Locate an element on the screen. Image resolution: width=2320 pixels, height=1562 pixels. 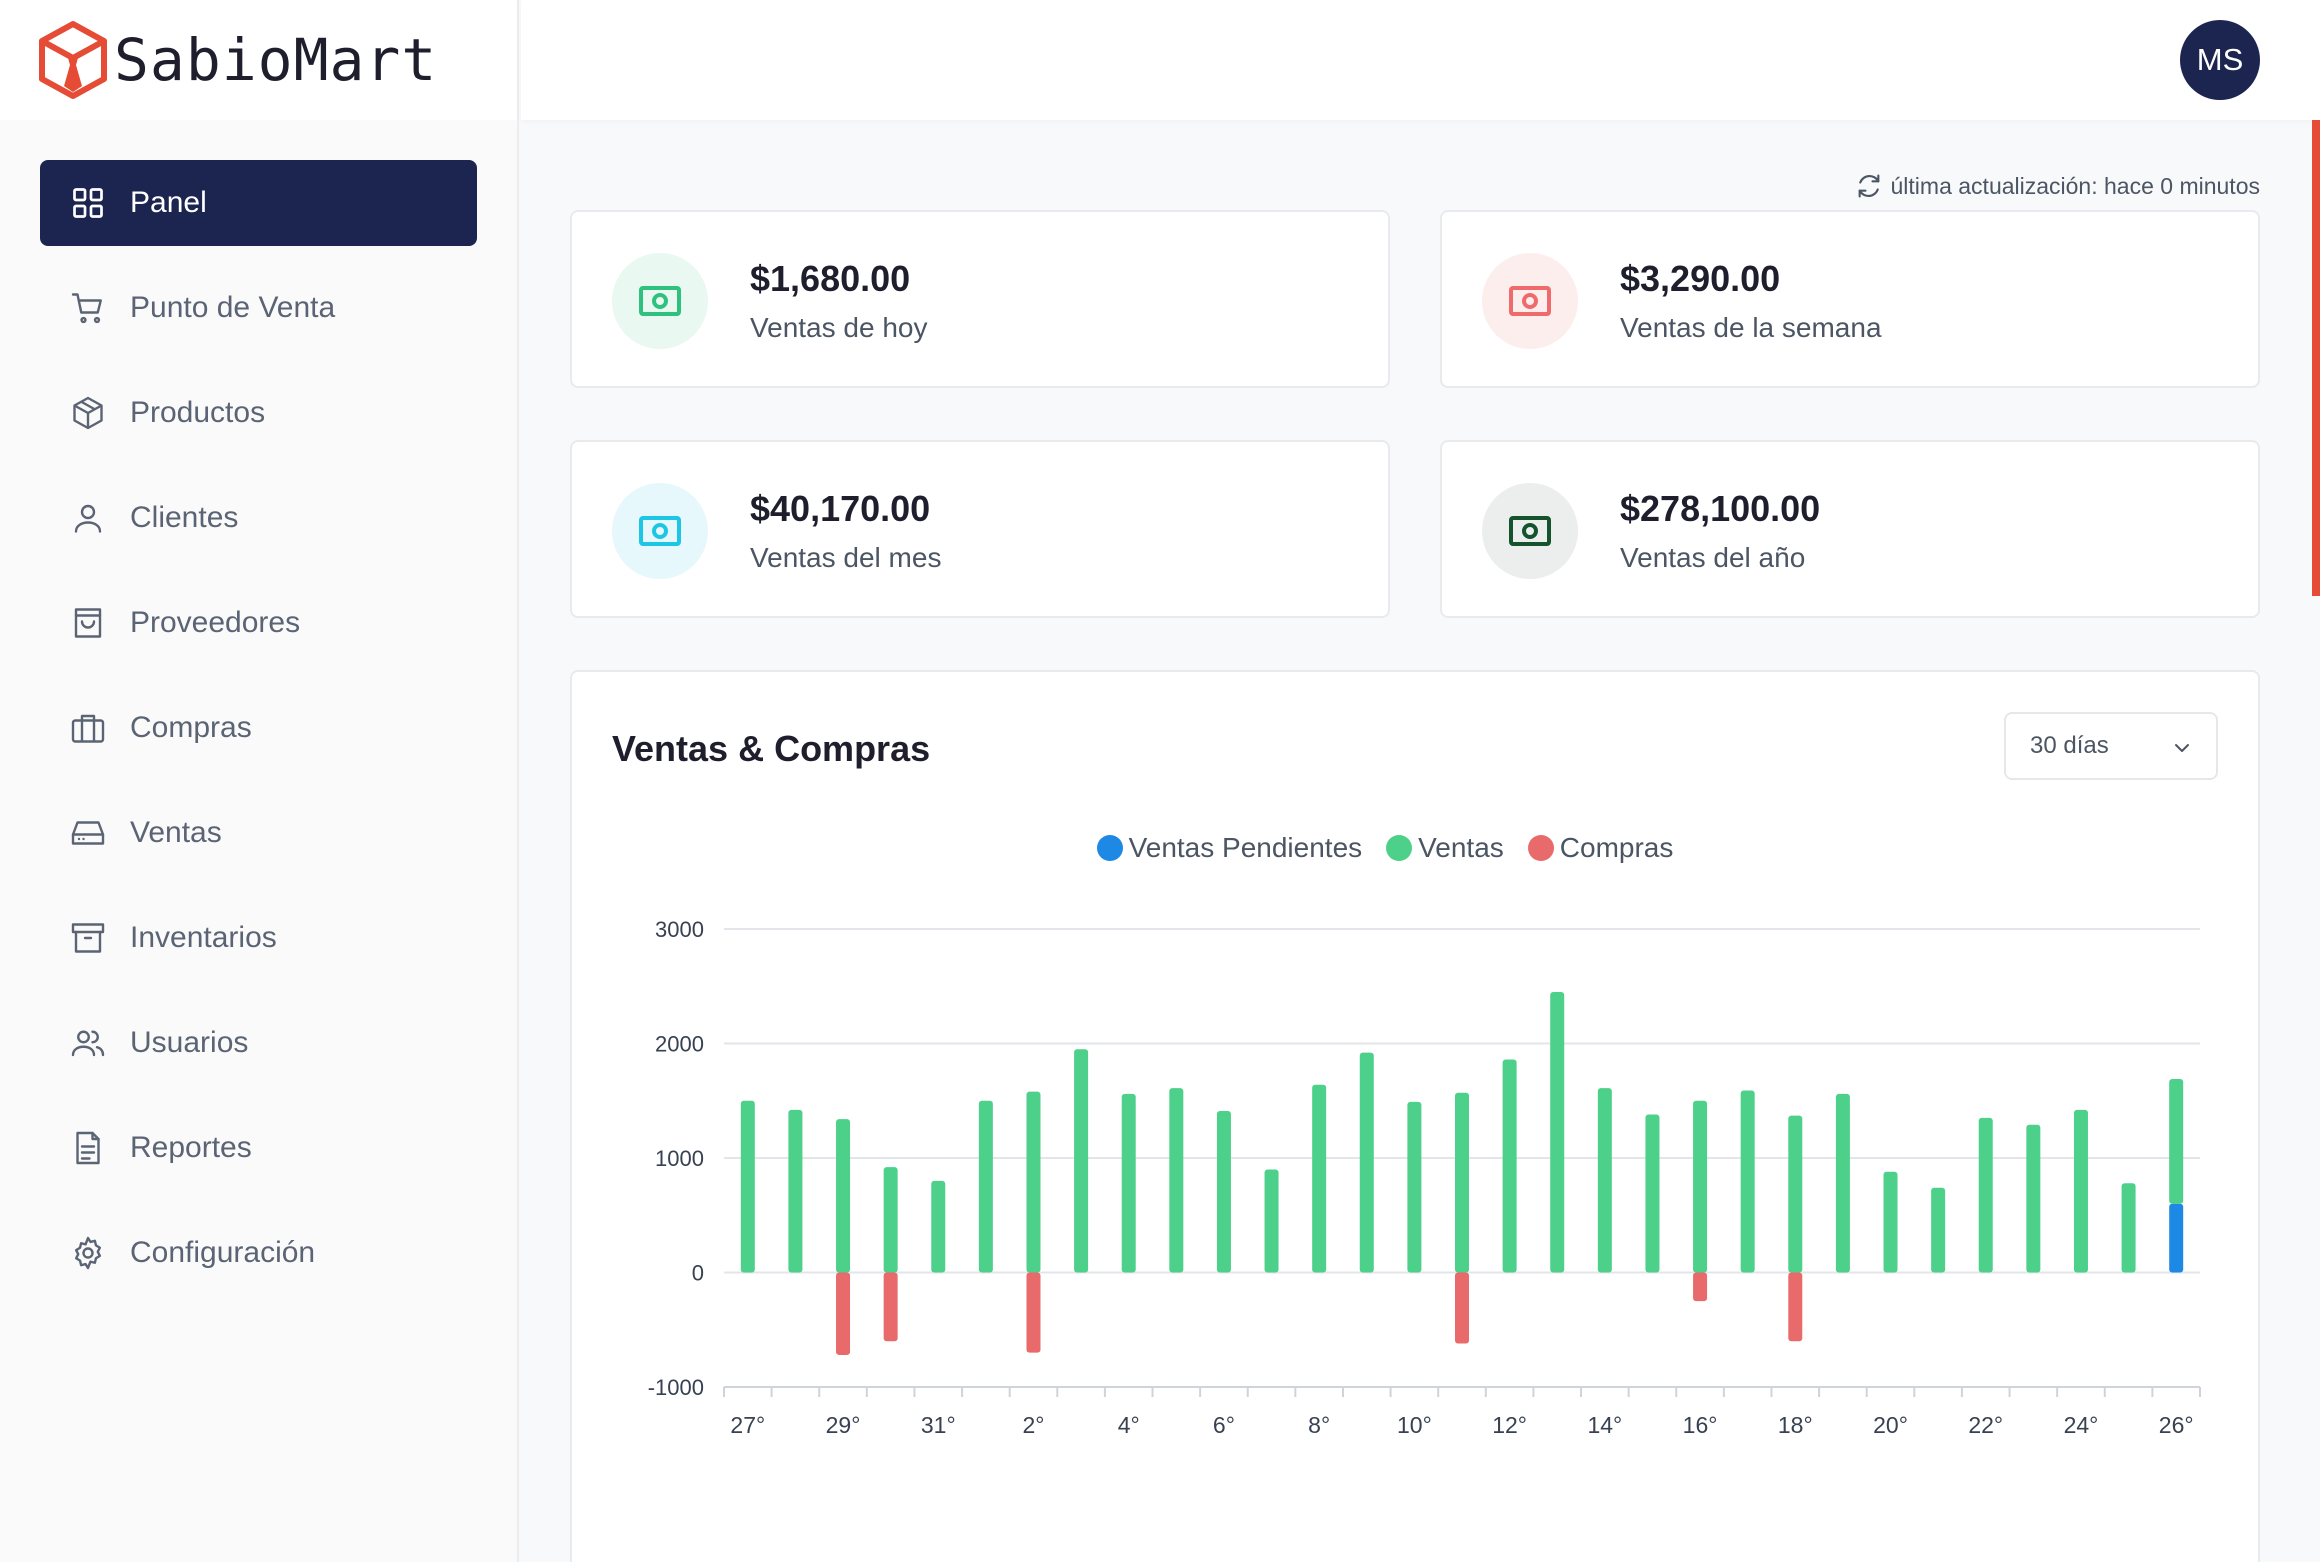
top-header: MS is located at coordinates (1420, 60).